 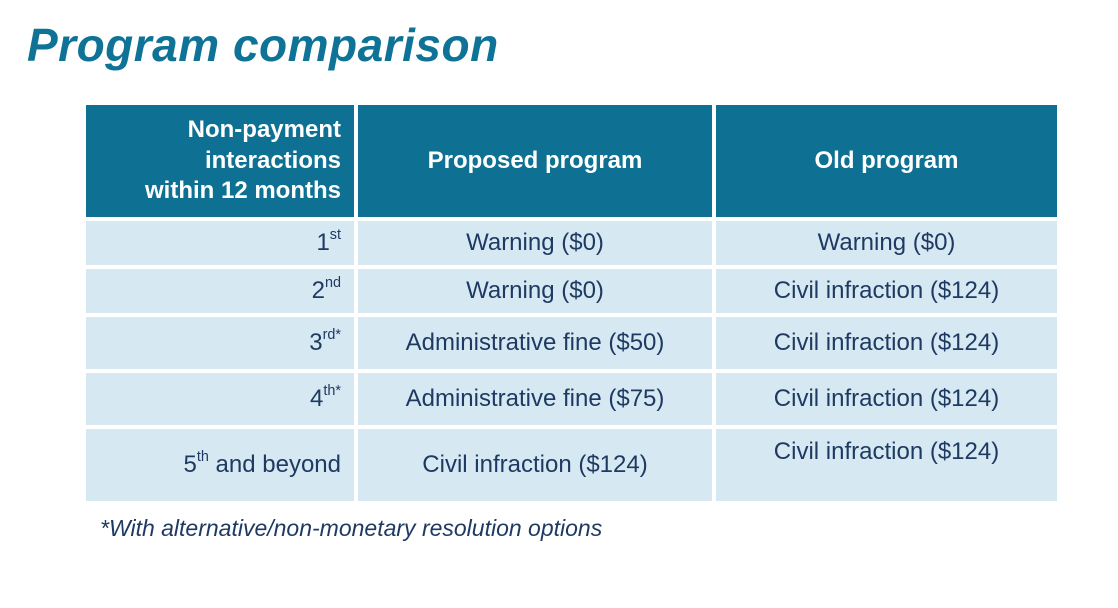 I want to click on row-4-old: Civil infraction ($124), so click(x=886, y=399).